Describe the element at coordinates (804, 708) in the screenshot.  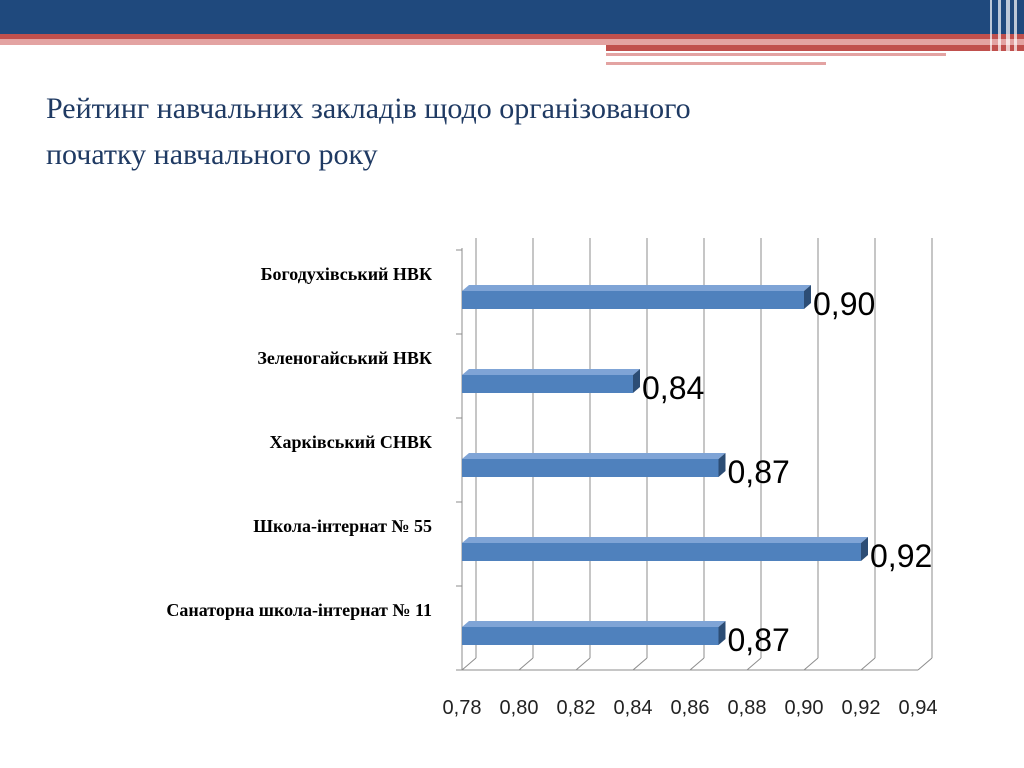
I see `x-tick-label: 0,90` at that location.